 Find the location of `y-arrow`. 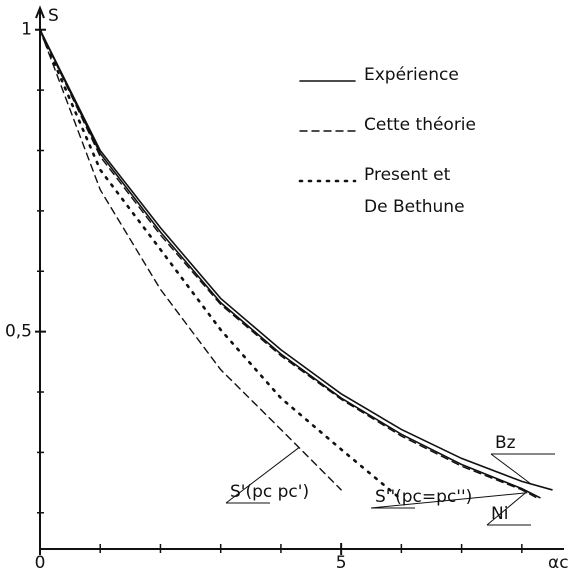

y-arrow is located at coordinates (40, 12).